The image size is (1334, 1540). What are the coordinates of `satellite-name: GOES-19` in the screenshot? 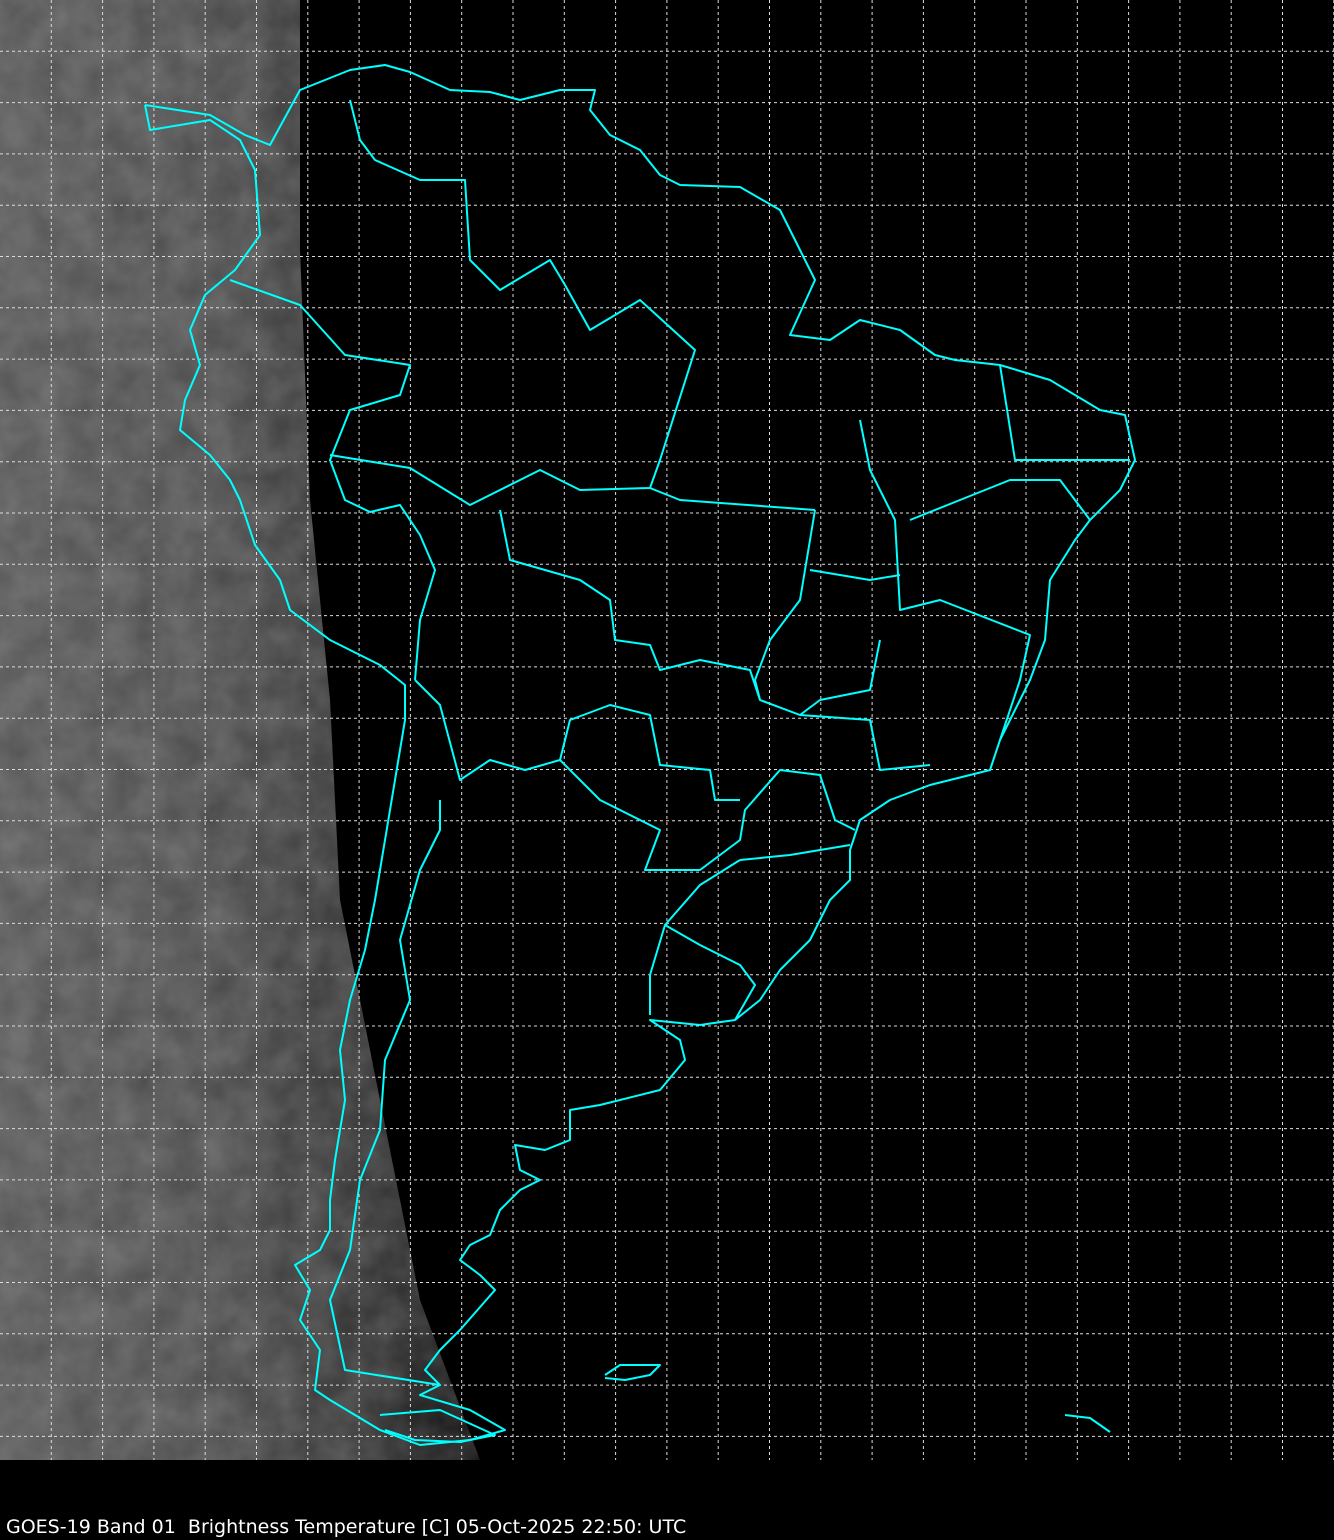 It's located at (48, 1527).